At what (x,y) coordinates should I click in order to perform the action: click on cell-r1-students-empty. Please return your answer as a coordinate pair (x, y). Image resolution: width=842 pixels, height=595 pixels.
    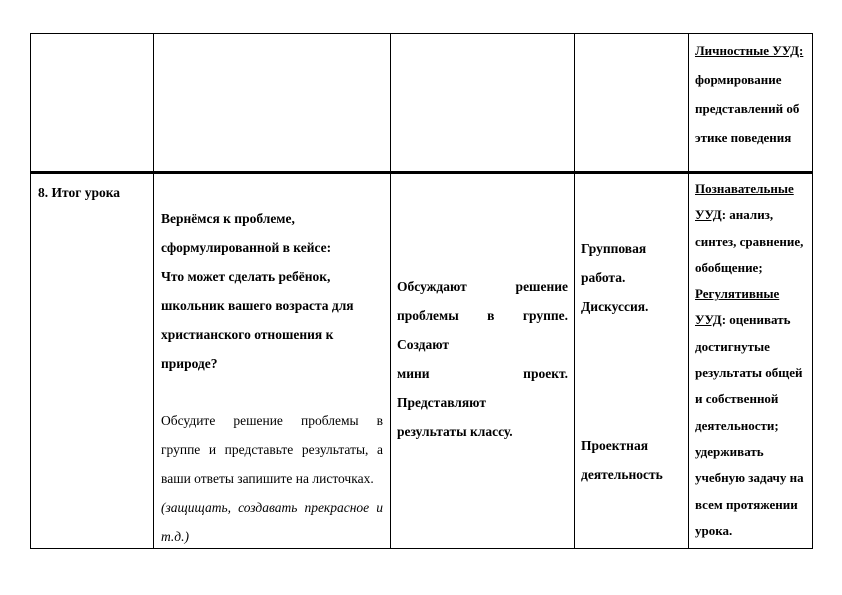
    Looking at the image, I should click on (482, 103).